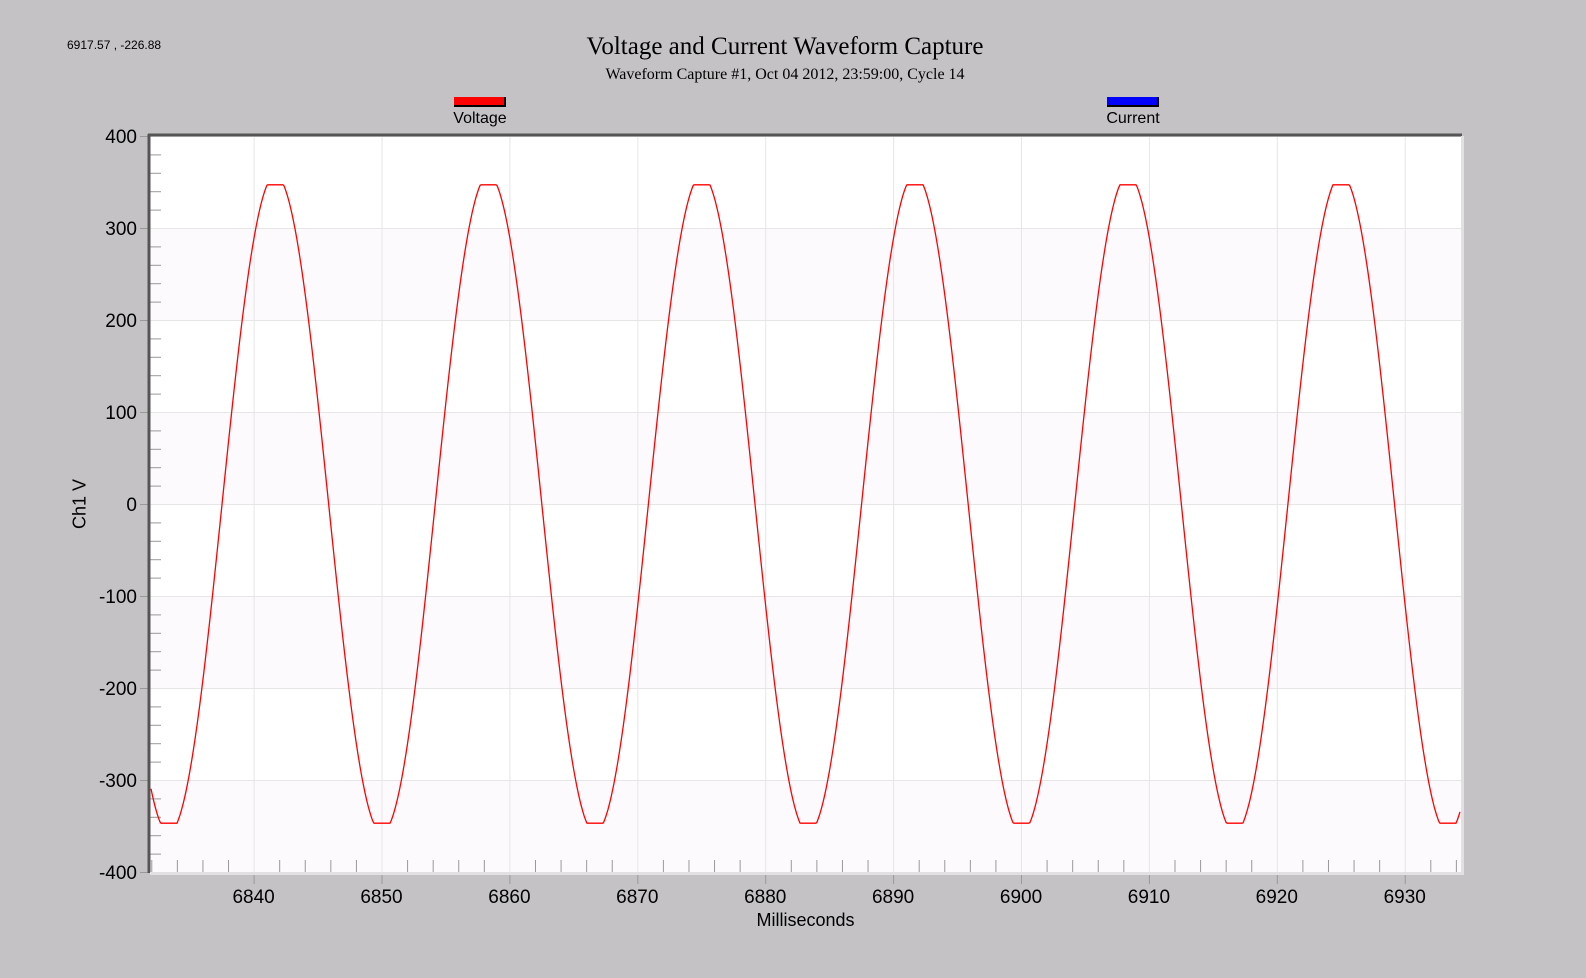 This screenshot has width=1586, height=978. Describe the element at coordinates (79, 504) in the screenshot. I see `y-axis-label: Ch1 V` at that location.